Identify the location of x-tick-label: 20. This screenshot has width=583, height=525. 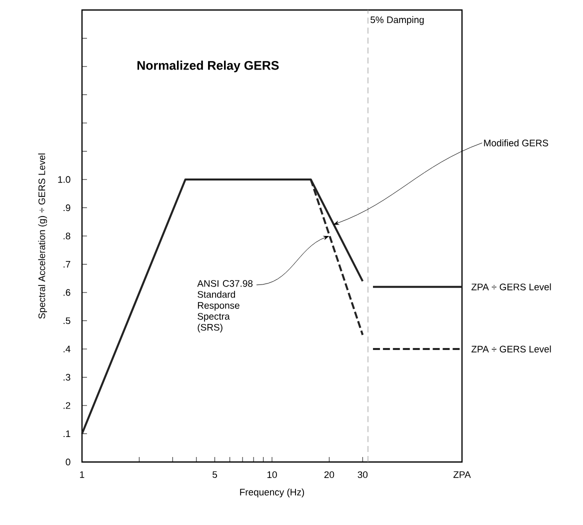
(329, 474).